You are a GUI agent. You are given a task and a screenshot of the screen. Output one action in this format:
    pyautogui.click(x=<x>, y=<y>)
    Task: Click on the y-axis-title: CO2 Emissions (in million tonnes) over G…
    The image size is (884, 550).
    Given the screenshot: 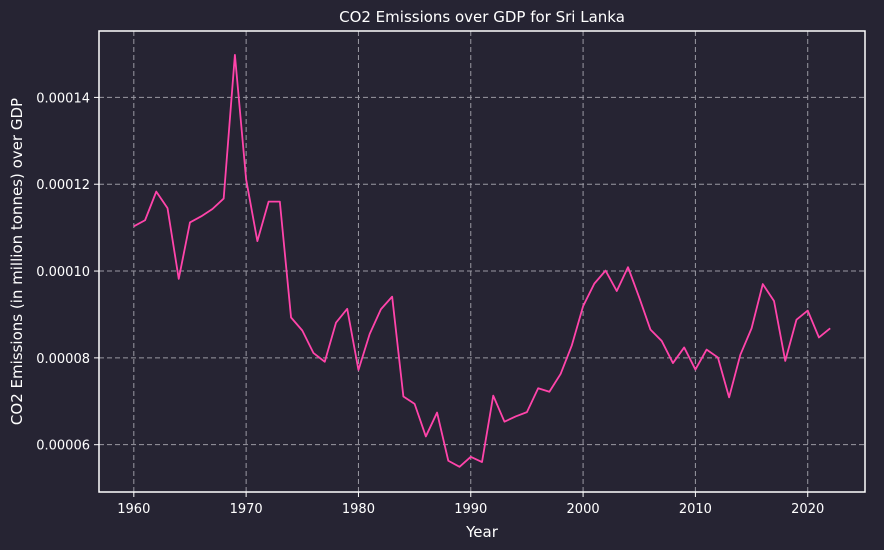 What is the action you would take?
    pyautogui.click(x=17, y=261)
    